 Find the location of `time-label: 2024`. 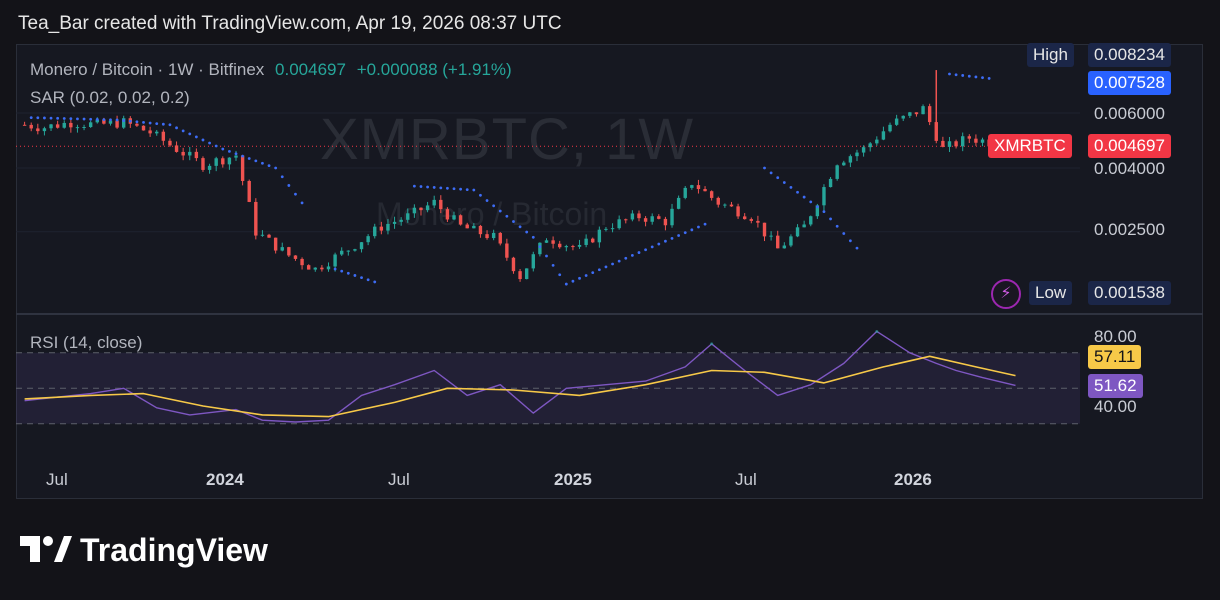

time-label: 2024 is located at coordinates (225, 479).